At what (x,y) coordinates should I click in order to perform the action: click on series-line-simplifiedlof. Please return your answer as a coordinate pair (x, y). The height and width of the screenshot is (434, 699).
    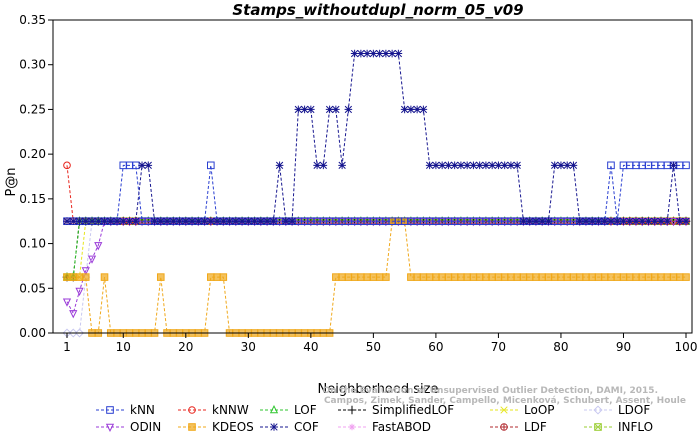
    Looking at the image, I should click on (376, 249).